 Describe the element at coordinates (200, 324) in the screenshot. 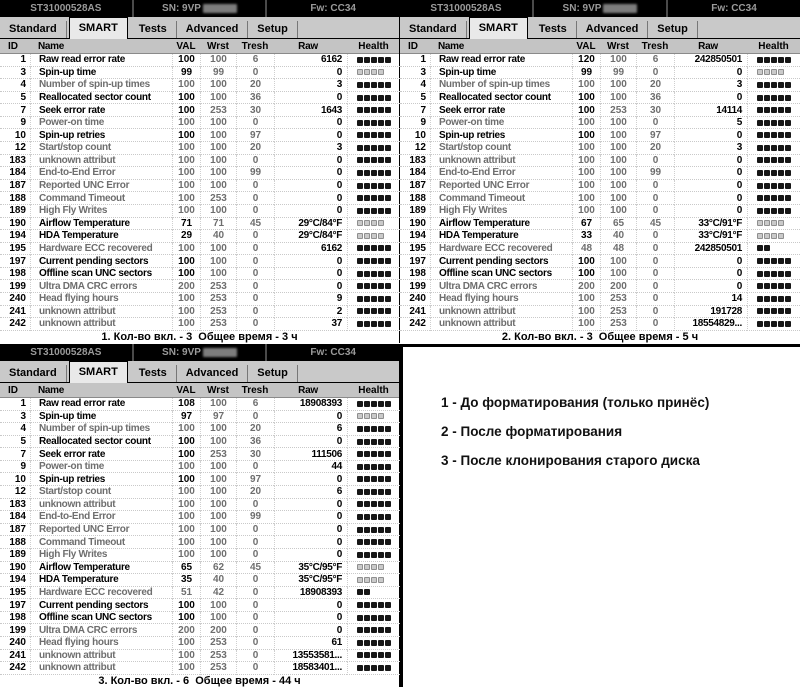

I see `smart-attribute-row: 242 unknown attribut 100 253 0 37` at that location.